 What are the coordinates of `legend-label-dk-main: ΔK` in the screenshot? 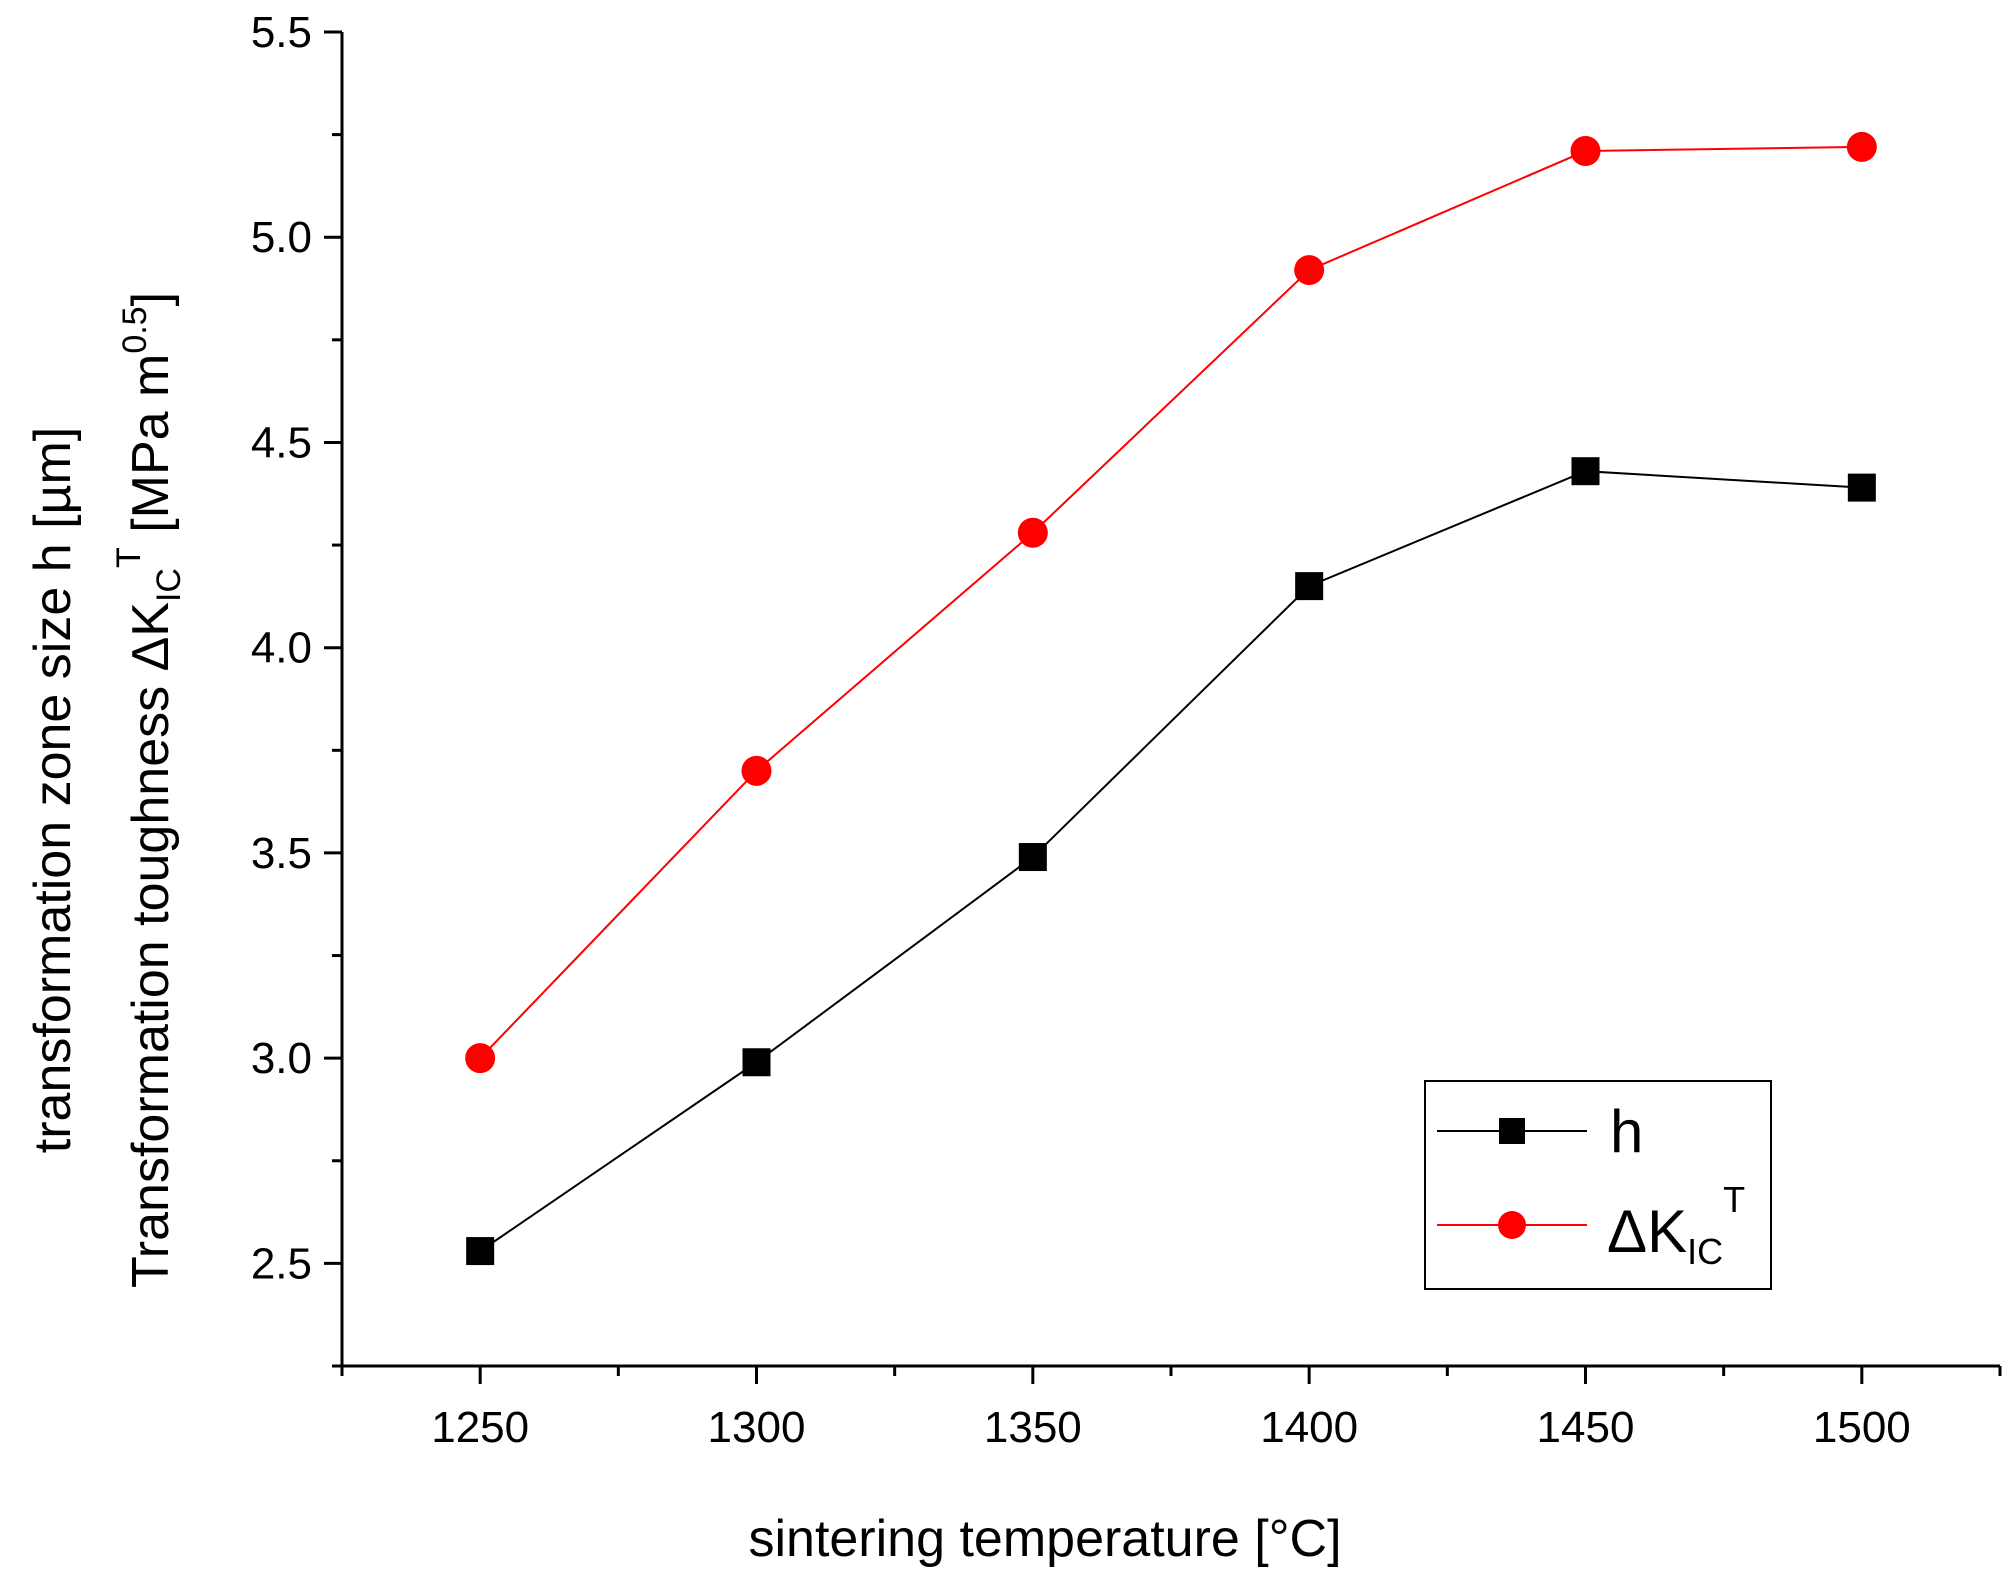 It's located at (1647, 1231).